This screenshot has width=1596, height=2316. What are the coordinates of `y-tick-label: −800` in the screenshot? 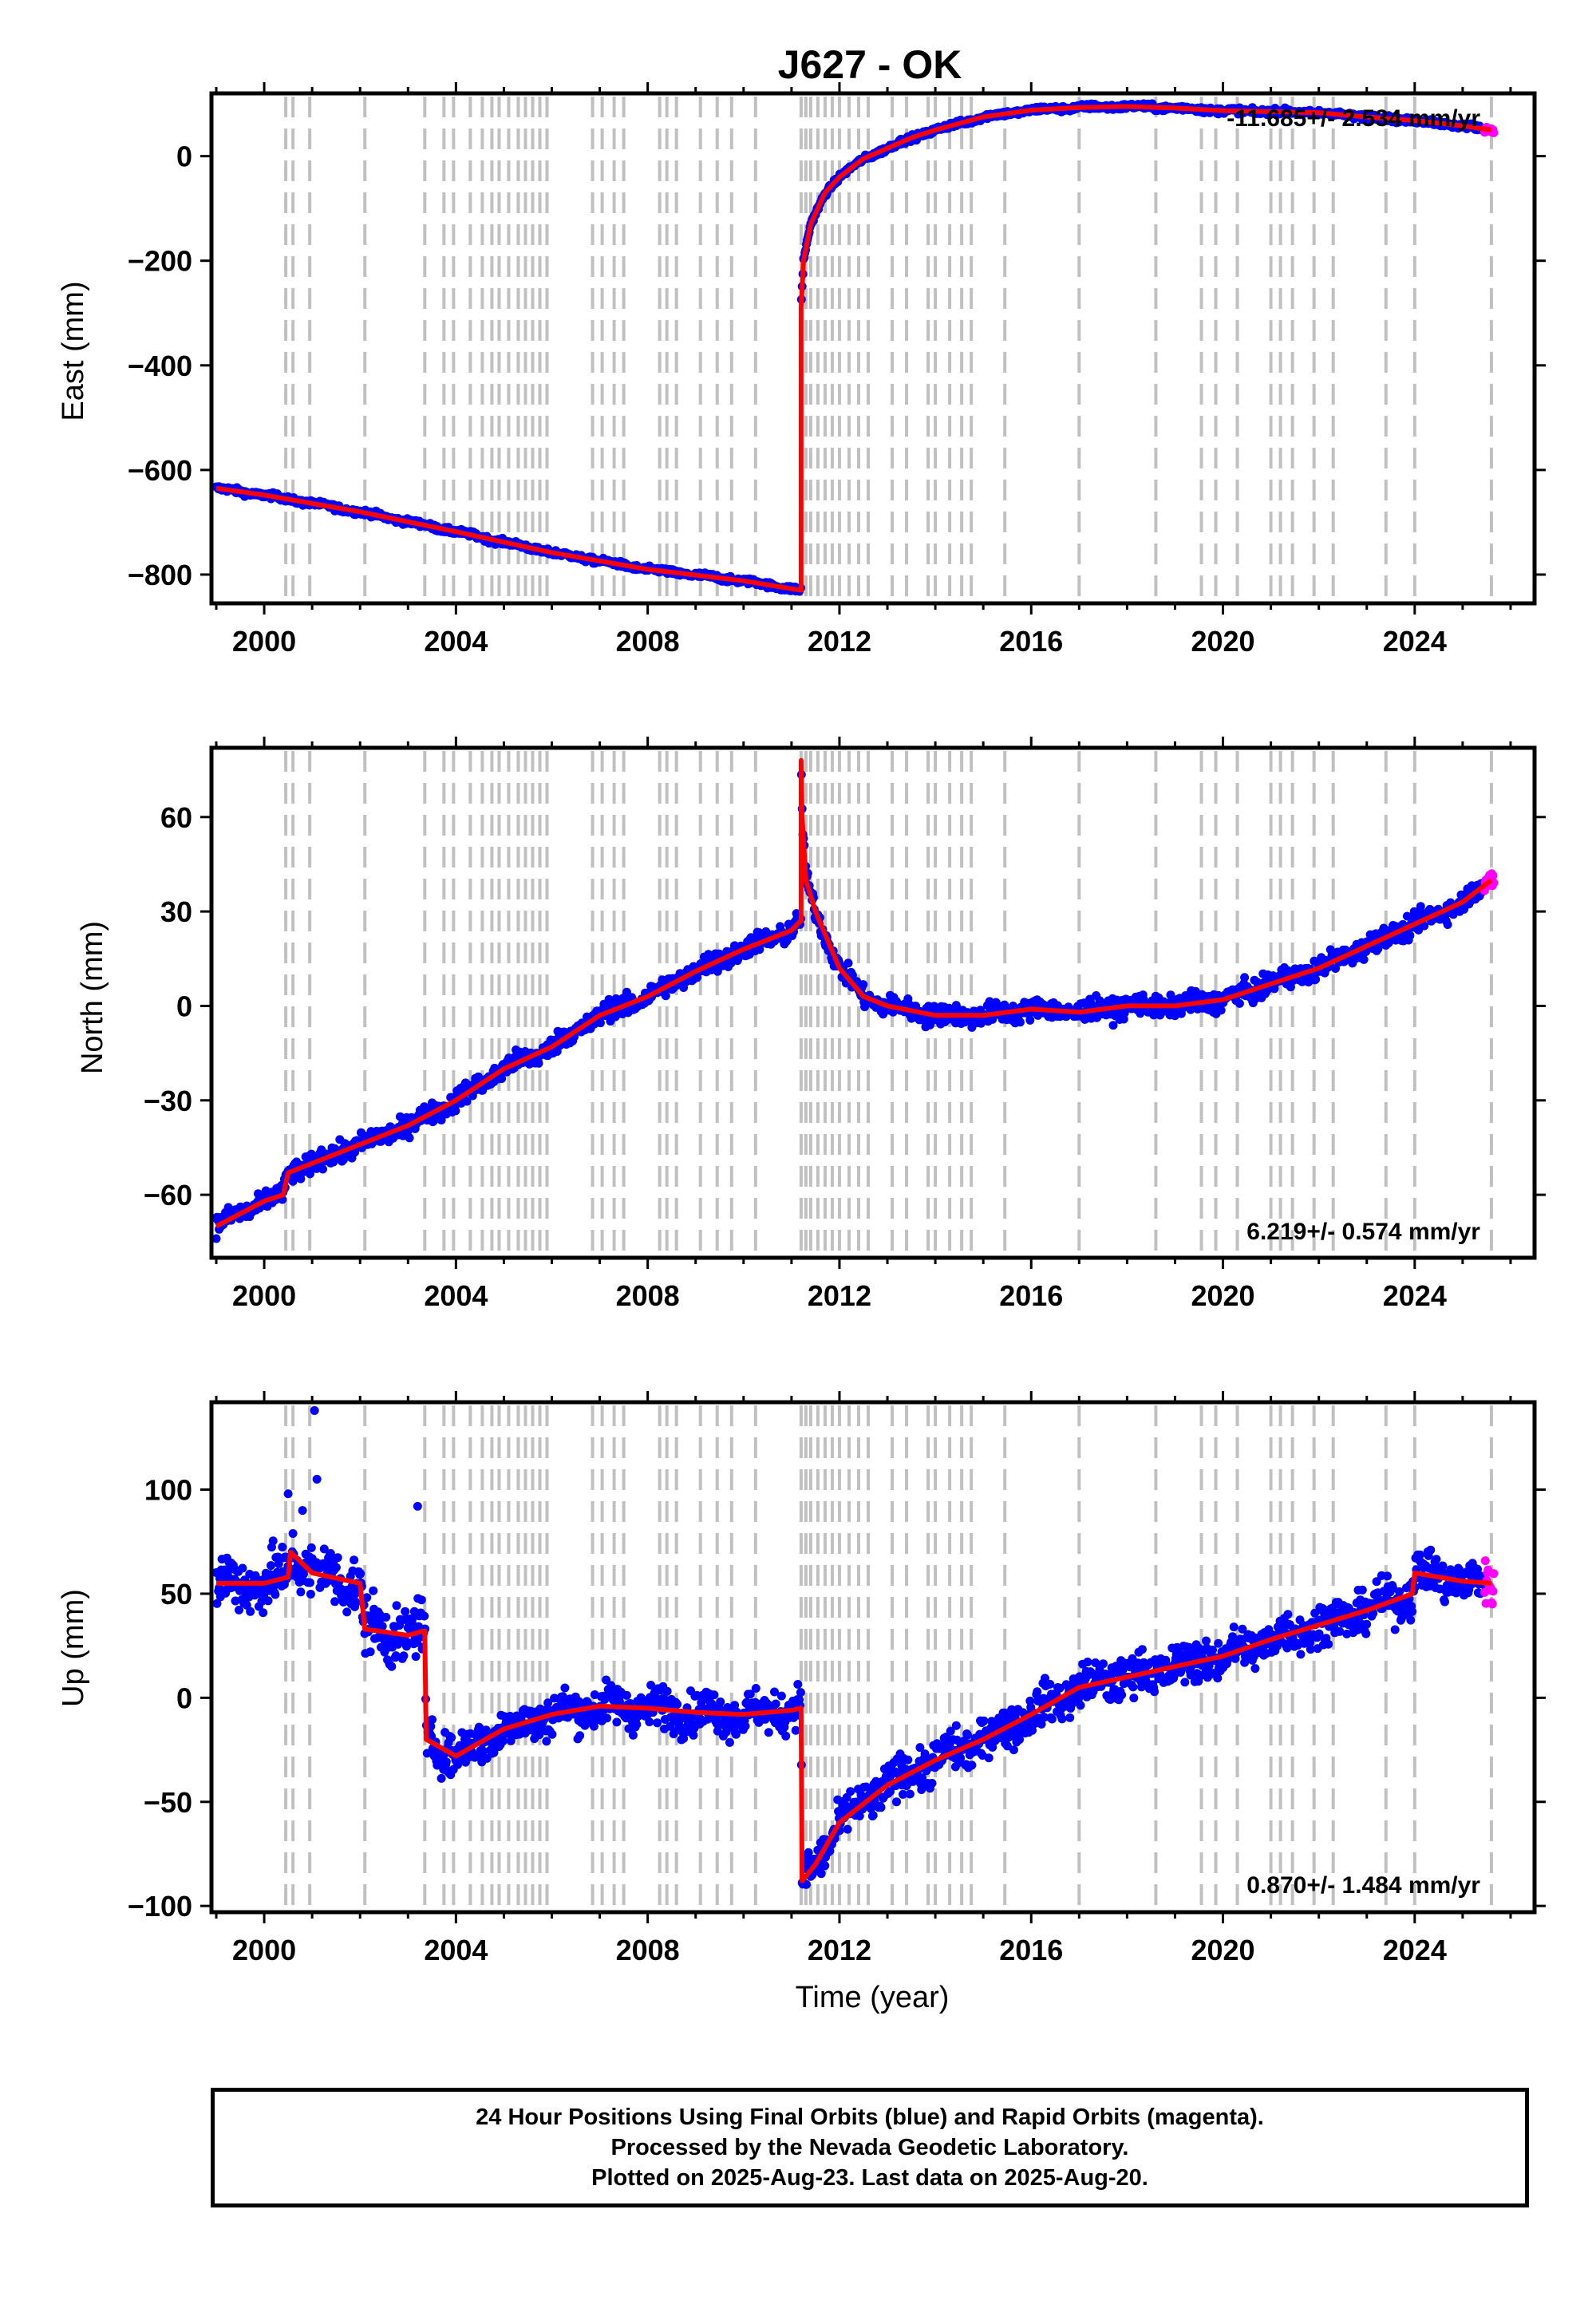 It's located at (160, 575).